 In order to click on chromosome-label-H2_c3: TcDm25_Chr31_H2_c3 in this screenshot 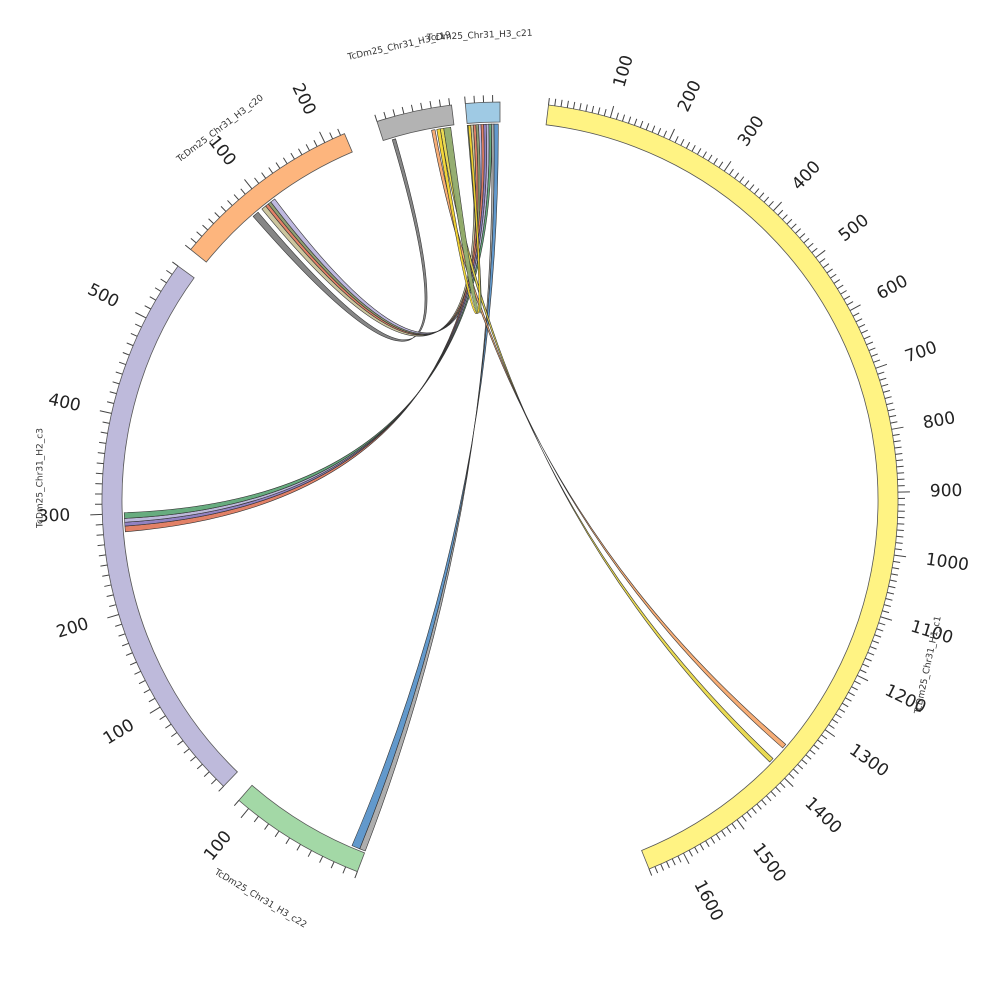, I will do `click(41, 478)`.